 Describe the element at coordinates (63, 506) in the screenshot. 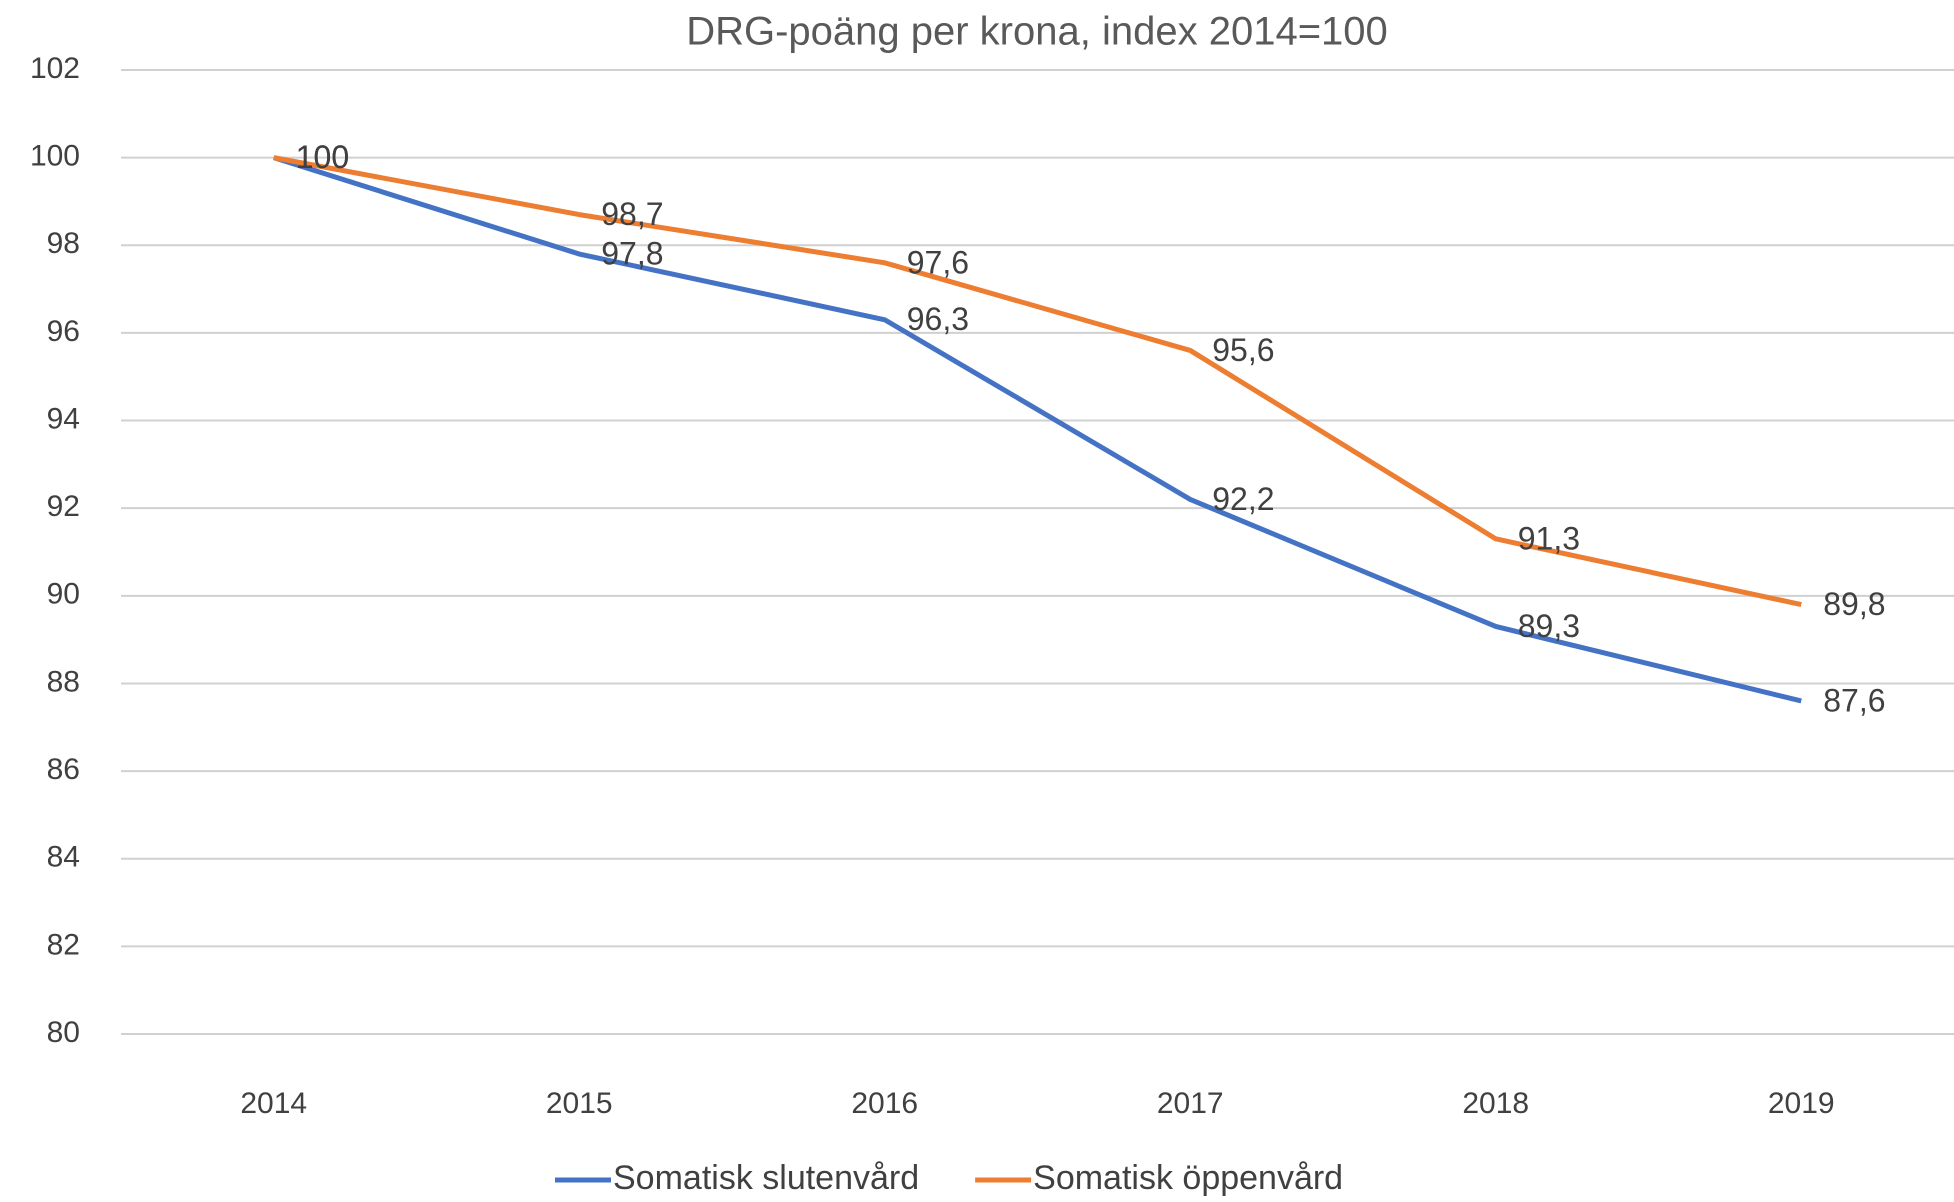

I see `y-tick-label: 92` at that location.